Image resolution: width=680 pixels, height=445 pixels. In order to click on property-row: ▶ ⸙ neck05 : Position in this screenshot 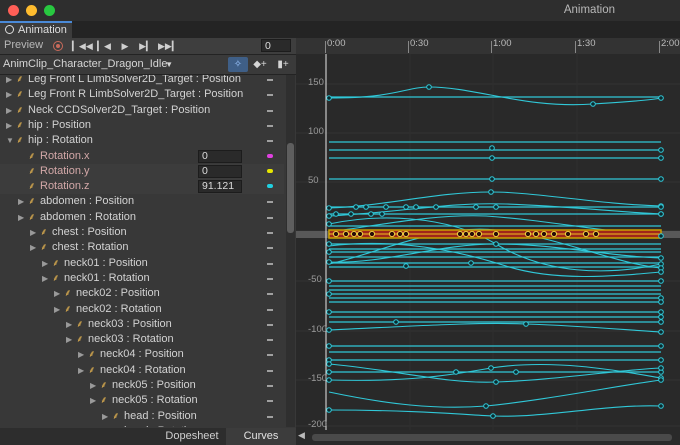, I will do `click(142, 385)`.